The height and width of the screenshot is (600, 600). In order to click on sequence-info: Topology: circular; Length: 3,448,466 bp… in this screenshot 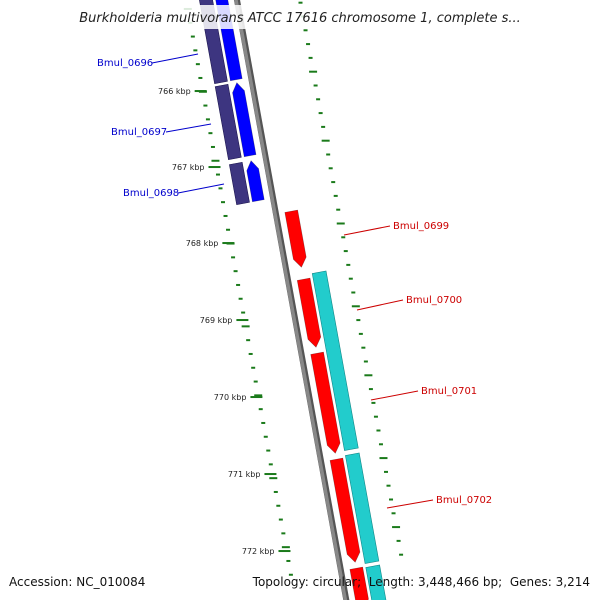, I will do `click(421, 582)`.